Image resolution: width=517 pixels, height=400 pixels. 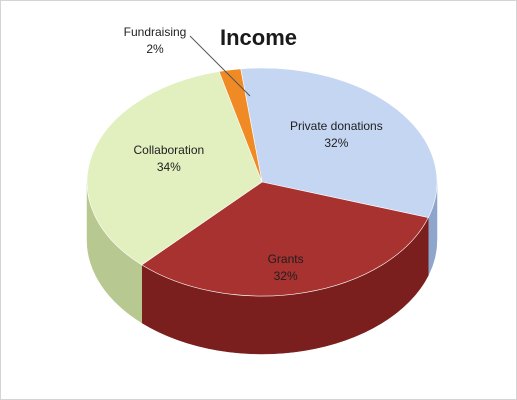 I want to click on slice-fundraising, so click(x=240, y=125).